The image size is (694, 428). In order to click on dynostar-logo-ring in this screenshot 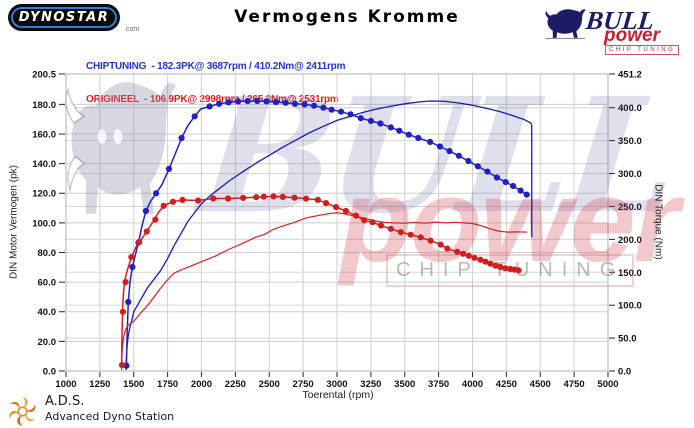, I will do `click(64, 17)`.